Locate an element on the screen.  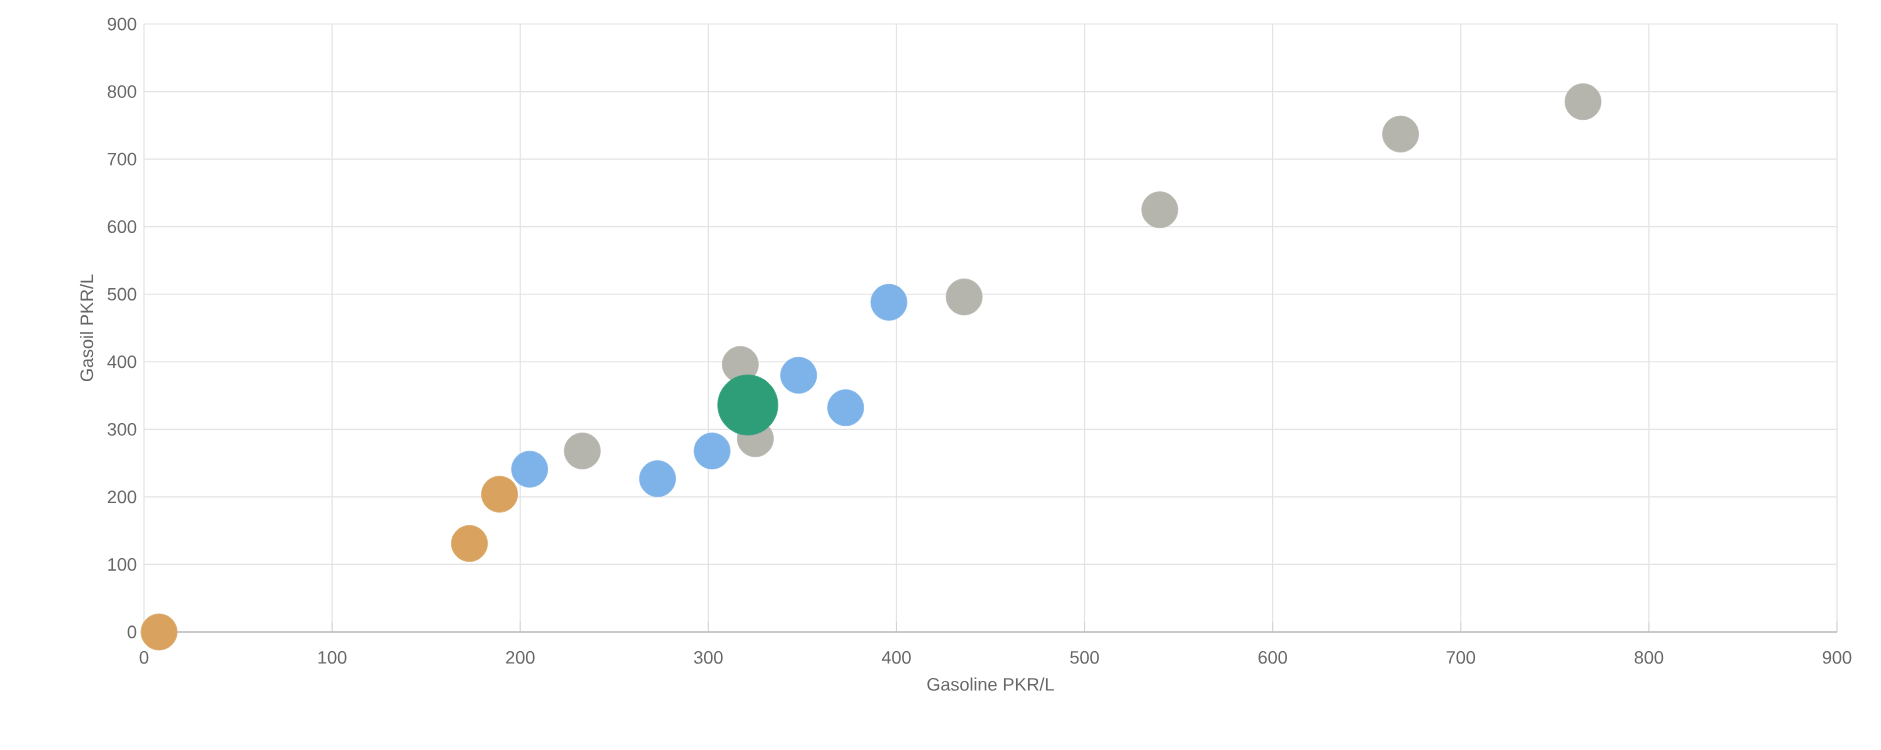
x-tick-label: 800 is located at coordinates (1649, 657).